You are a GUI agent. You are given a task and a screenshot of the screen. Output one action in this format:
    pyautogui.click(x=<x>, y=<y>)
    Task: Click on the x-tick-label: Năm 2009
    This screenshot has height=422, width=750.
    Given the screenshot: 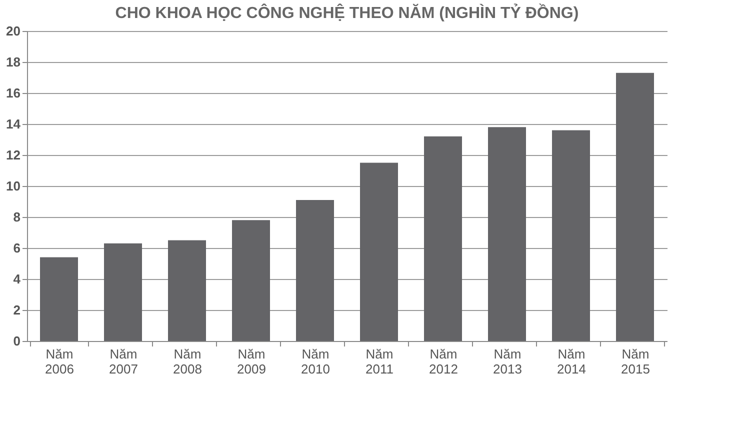 What is the action you would take?
    pyautogui.click(x=251, y=361)
    